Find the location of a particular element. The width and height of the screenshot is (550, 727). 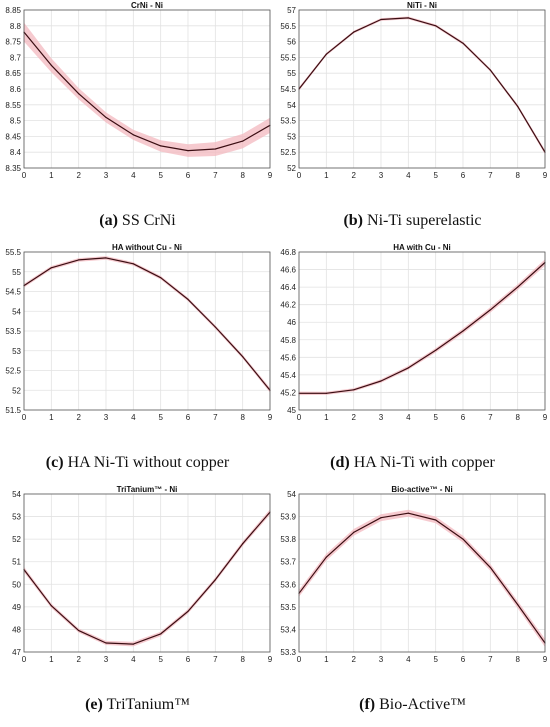

y-tick-label: 54.5 is located at coordinates (13, 292).